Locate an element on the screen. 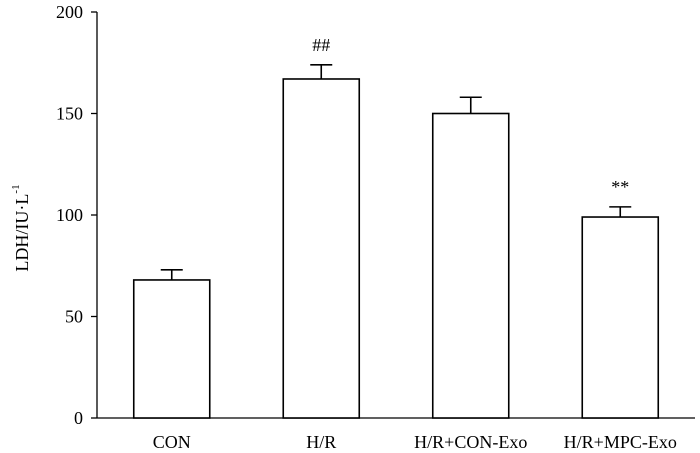  y-axis-label-superscript: -1 is located at coordinates (16, 188).